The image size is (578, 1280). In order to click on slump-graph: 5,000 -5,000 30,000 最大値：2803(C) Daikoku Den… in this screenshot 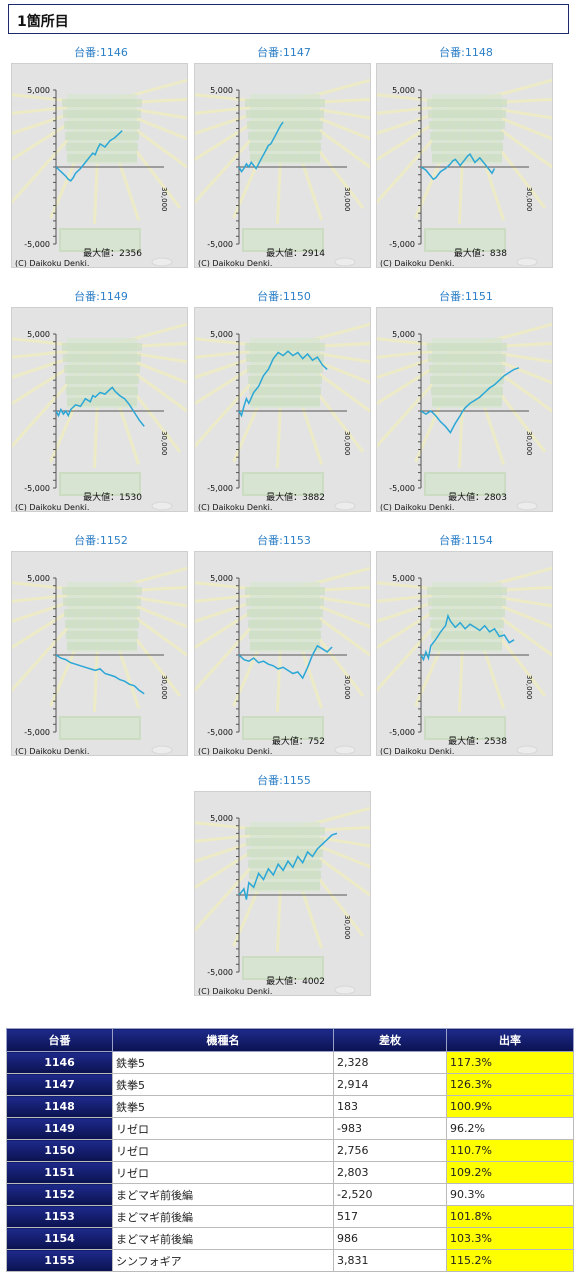, I will do `click(464, 416)`.